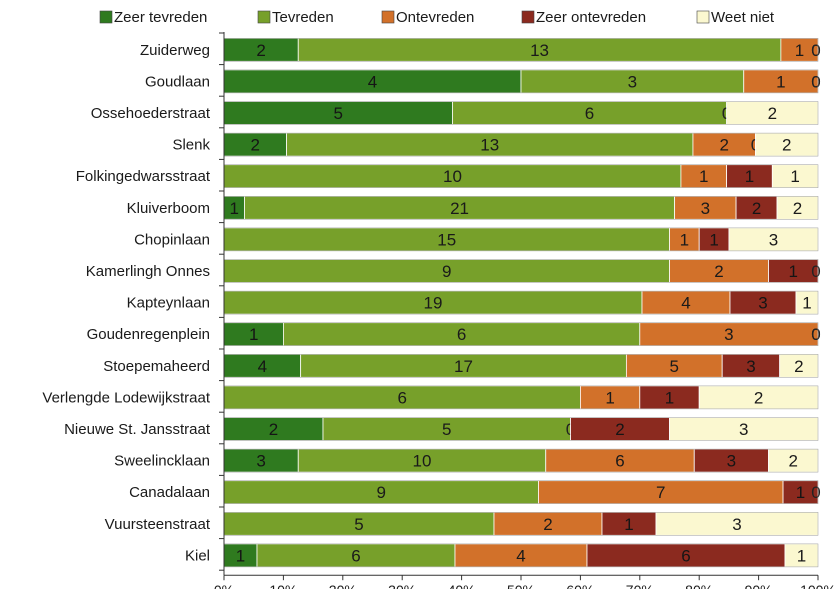 This screenshot has height=589, width=840. I want to click on data-label-stoepemaheerd-tevreden: 17, so click(463, 366).